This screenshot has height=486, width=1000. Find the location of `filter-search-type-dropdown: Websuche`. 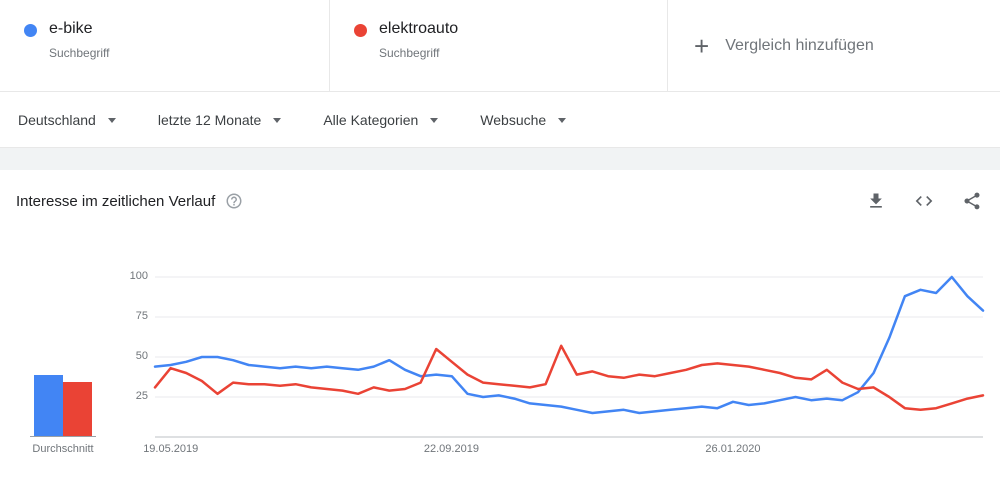

filter-search-type-dropdown: Websuche is located at coordinates (523, 119).